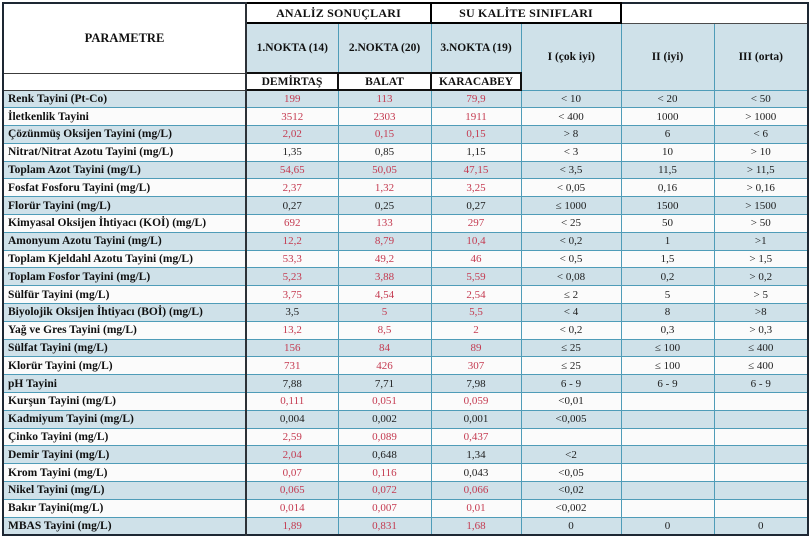  Describe the element at coordinates (476, 259) in the screenshot. I see `value-cell: 46` at that location.